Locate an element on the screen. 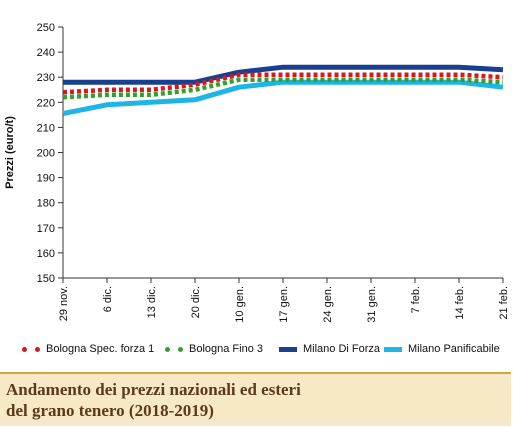 The height and width of the screenshot is (427, 513). y-tick-label: 150 is located at coordinates (46, 279).